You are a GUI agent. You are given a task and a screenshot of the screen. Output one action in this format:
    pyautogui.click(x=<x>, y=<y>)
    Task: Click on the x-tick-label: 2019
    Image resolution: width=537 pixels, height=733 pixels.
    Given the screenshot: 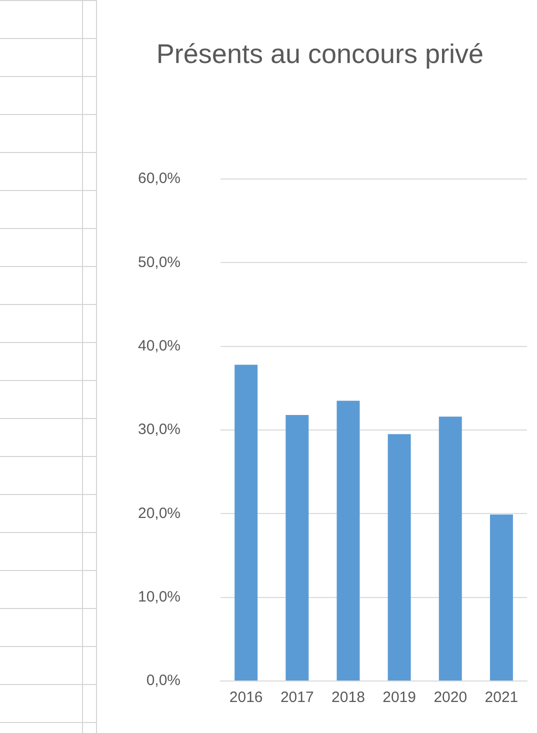 What is the action you would take?
    pyautogui.click(x=399, y=697)
    